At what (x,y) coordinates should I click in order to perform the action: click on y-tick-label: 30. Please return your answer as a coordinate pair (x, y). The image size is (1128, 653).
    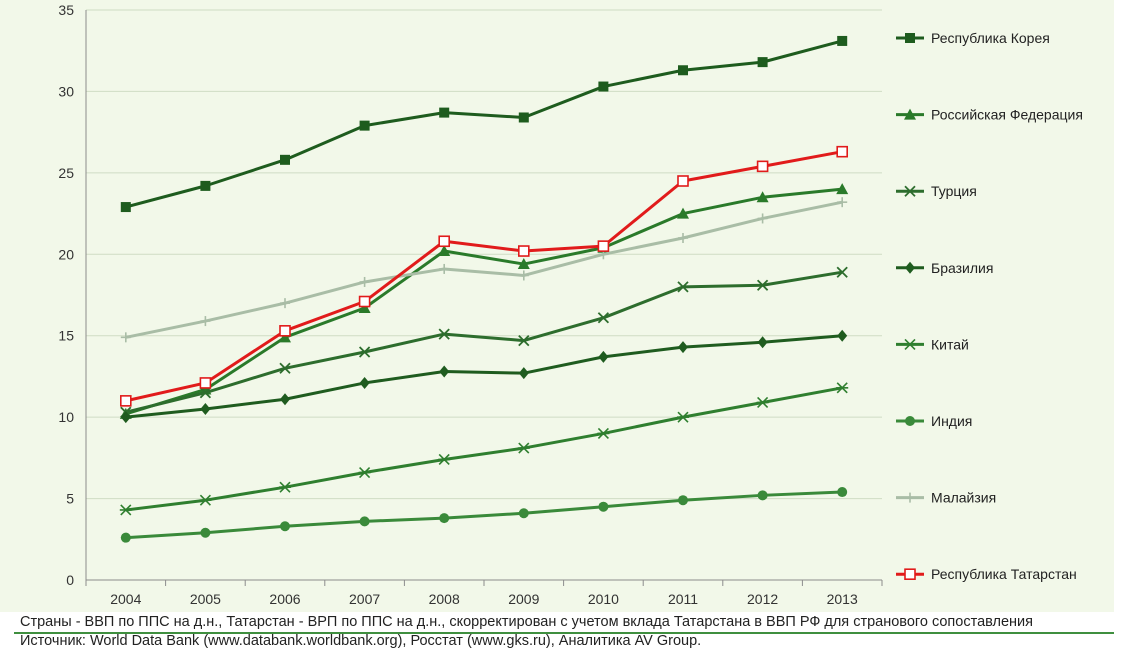
    Looking at the image, I should click on (66, 91).